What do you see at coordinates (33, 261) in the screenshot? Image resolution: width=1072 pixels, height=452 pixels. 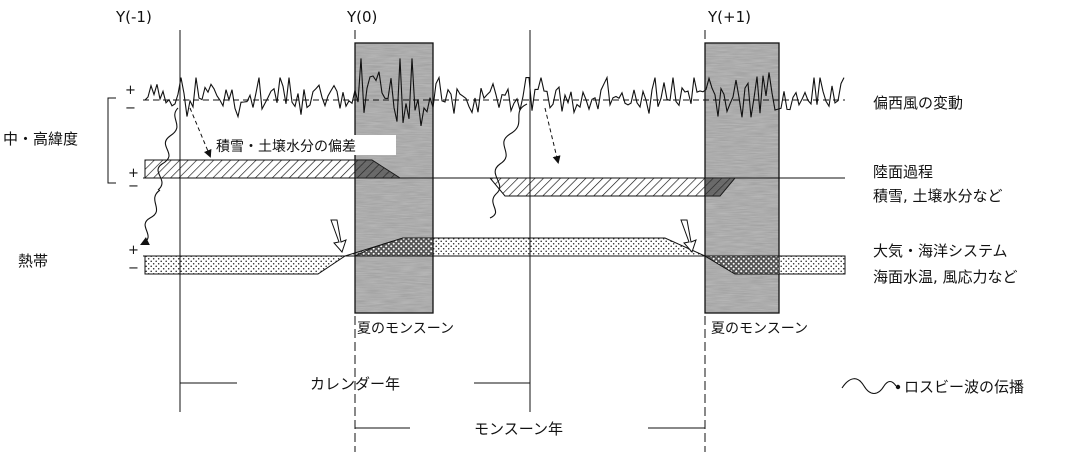 I see `tropics-label: 熱帯` at bounding box center [33, 261].